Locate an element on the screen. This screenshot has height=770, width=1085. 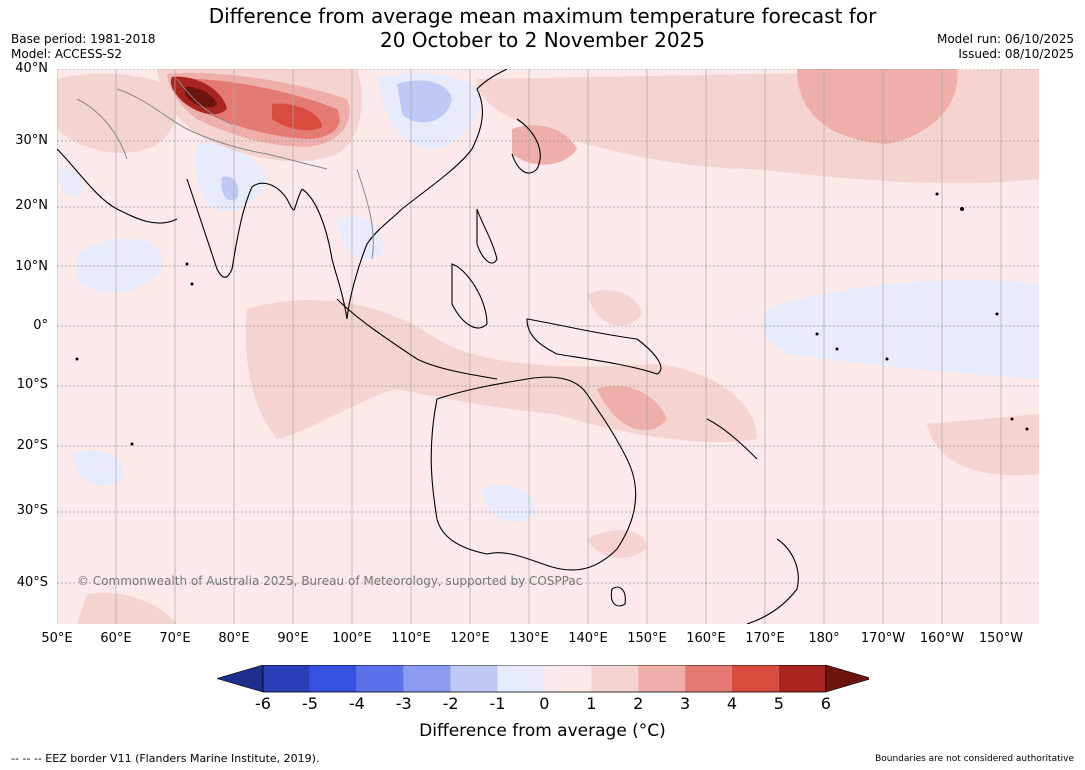
warm-core-japan is located at coordinates (544, 145).